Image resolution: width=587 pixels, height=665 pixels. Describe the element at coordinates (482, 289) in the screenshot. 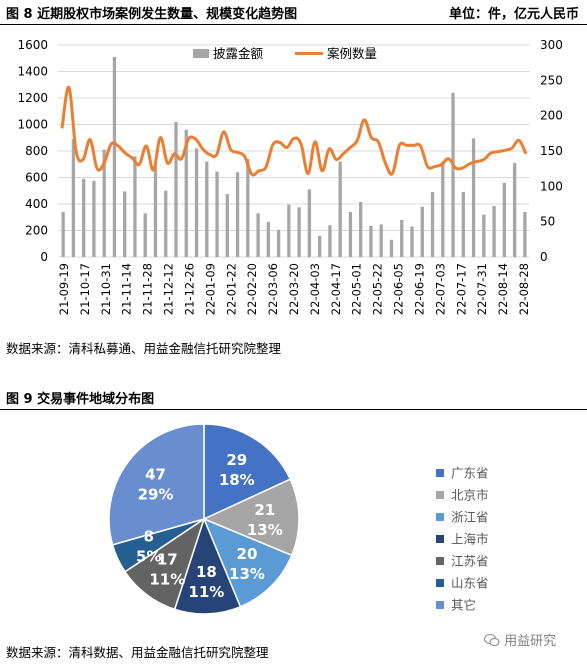

I see `x-tick-label: 22-07-31` at that location.